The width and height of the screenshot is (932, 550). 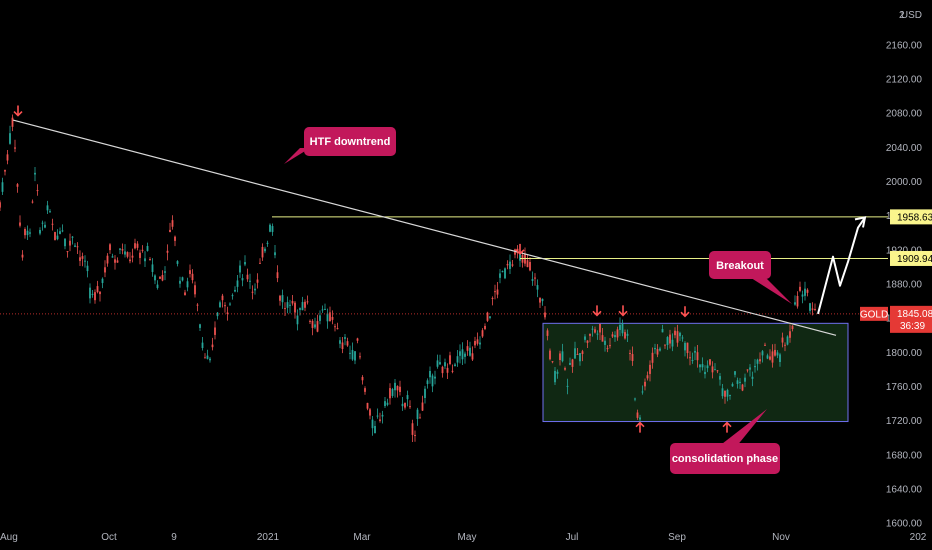 I want to click on consolidation-box, so click(x=695, y=372).